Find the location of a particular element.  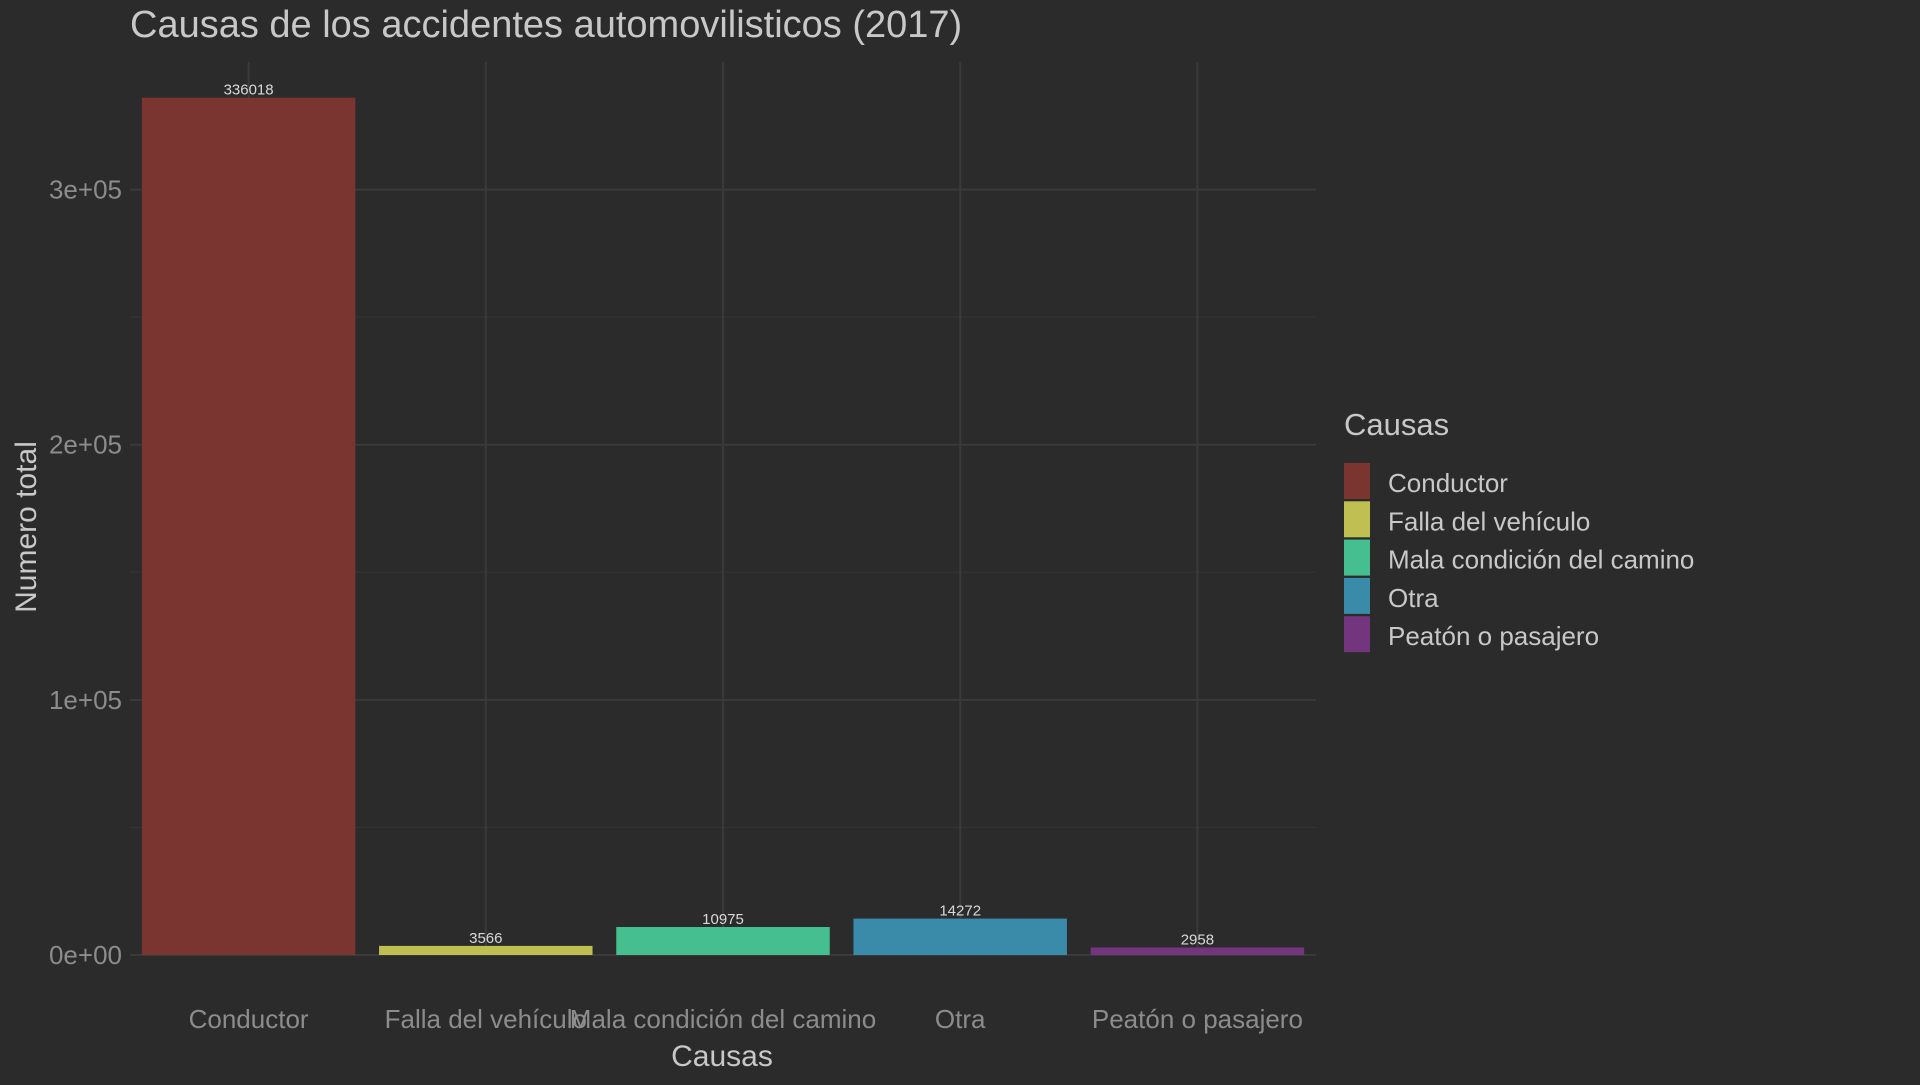

data-label: 3566 is located at coordinates (485, 938).